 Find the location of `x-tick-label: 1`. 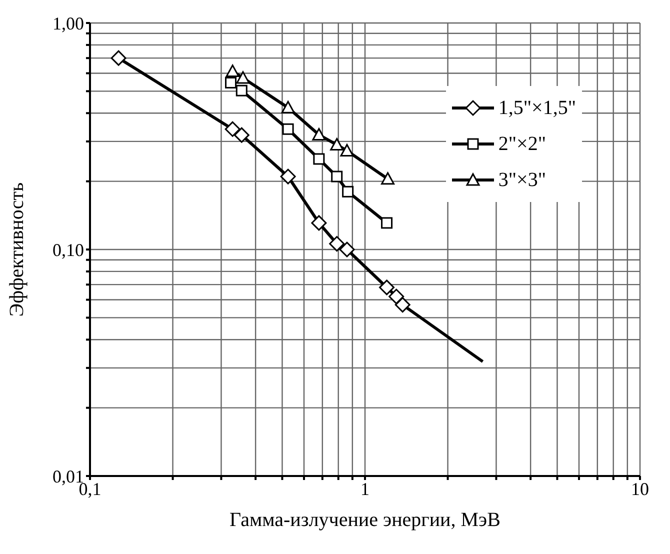

x-tick-label: 1 is located at coordinates (365, 488).